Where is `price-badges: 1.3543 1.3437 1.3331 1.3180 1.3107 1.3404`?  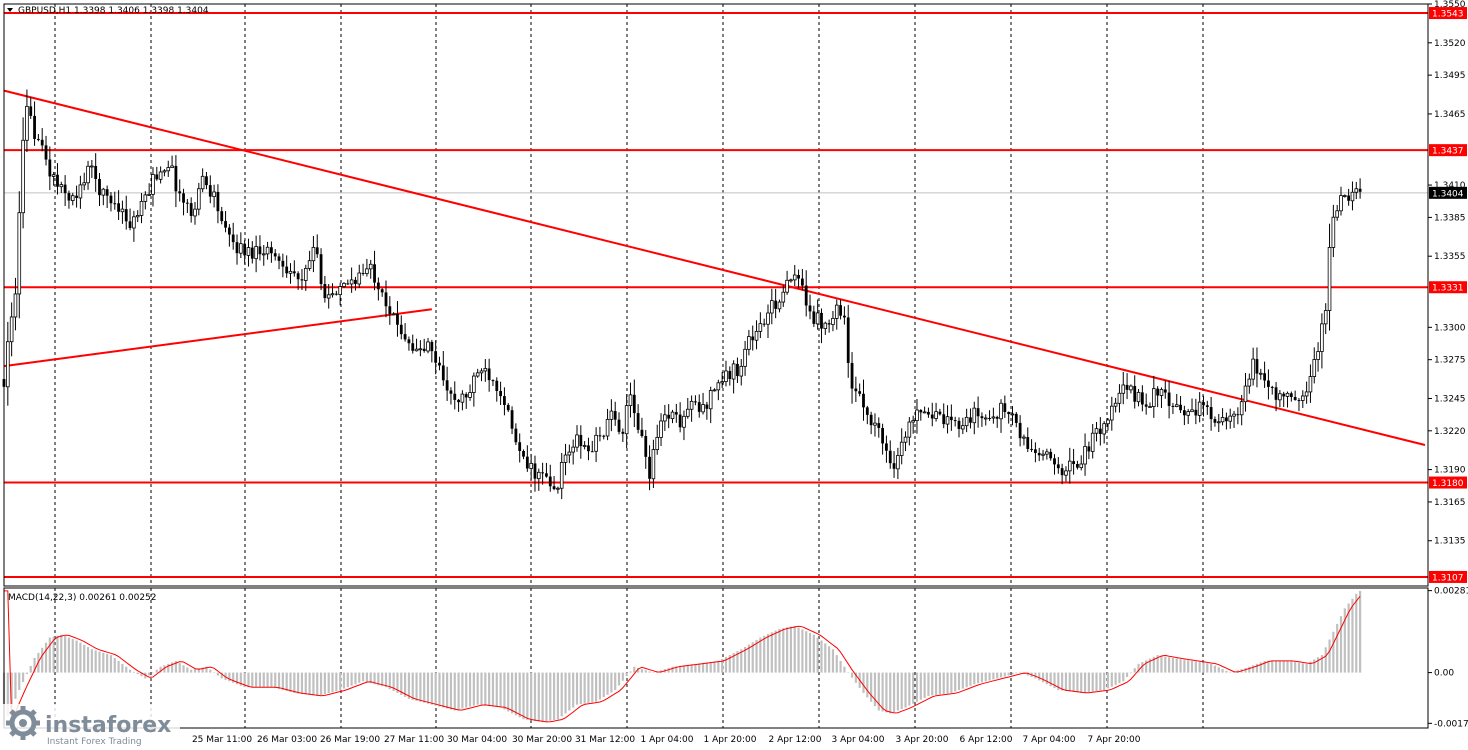
price-badges: 1.3543 1.3437 1.3331 1.3180 1.3107 1.3404 is located at coordinates (1448, 295).